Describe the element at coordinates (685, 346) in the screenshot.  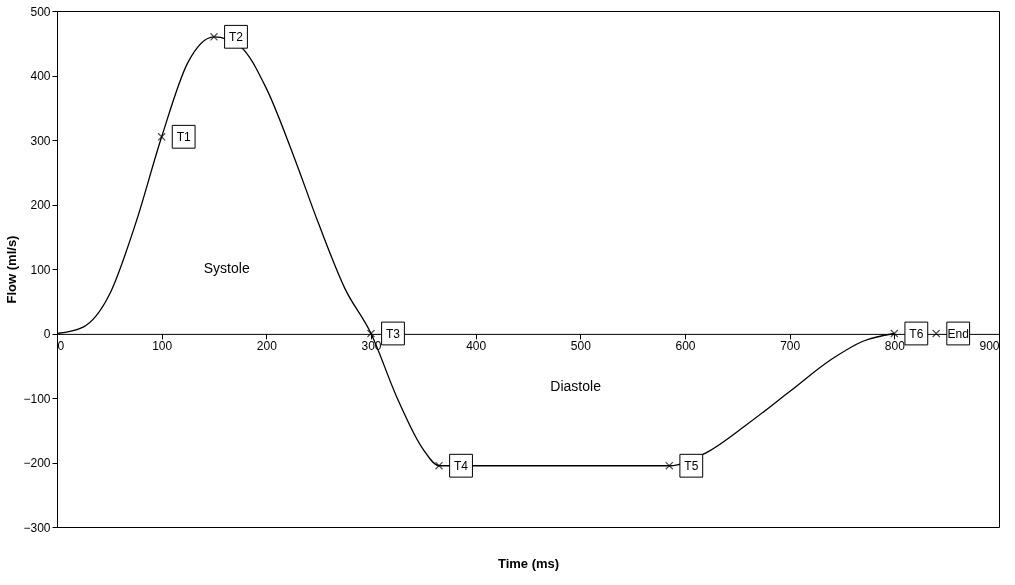
I see `x-tick-label: 600` at that location.